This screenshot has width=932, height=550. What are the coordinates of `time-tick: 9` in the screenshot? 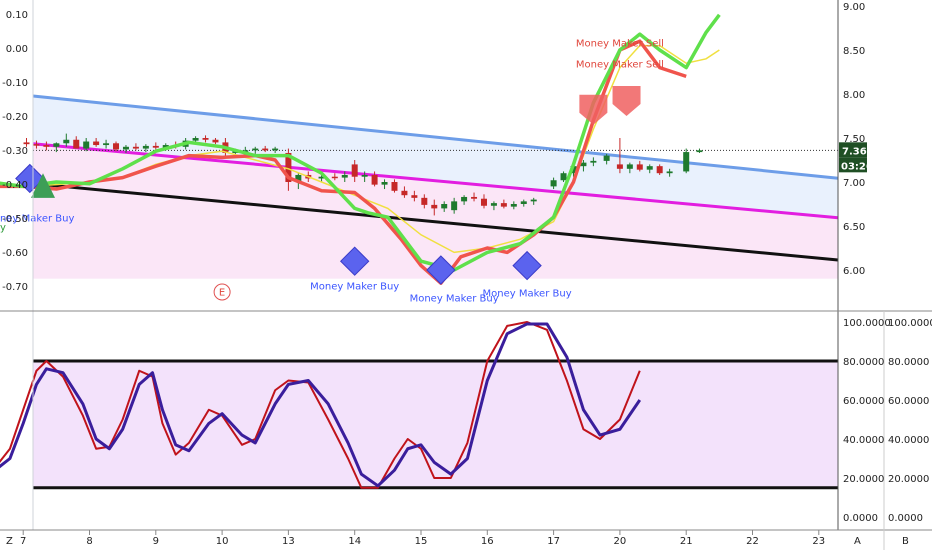 It's located at (156, 541).